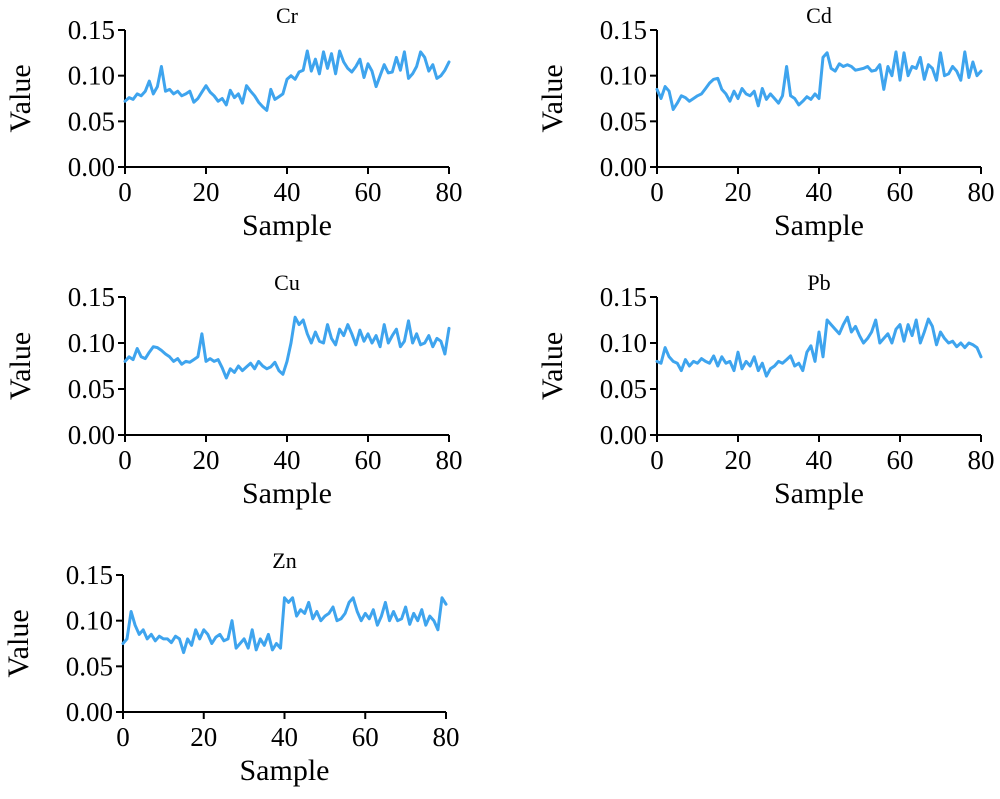 The height and width of the screenshot is (799, 1000). What do you see at coordinates (819, 15) in the screenshot?
I see `chart-title: Cd` at bounding box center [819, 15].